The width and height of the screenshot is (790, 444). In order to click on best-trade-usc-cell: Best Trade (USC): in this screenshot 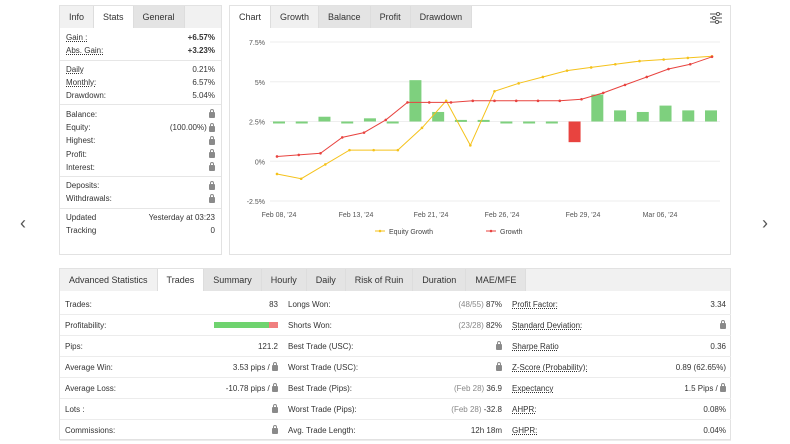, I will do `click(395, 346)`.